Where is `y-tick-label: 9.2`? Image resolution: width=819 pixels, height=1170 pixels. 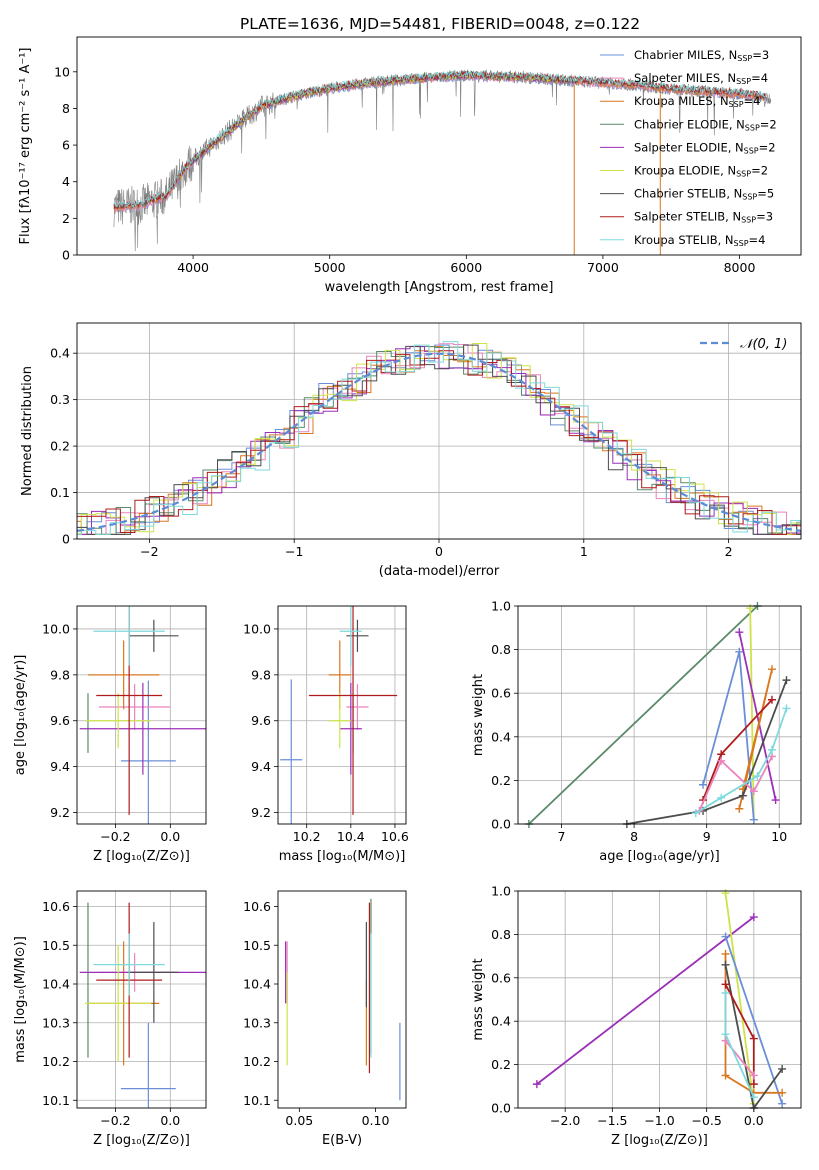
y-tick-label: 9.2 is located at coordinates (261, 812).